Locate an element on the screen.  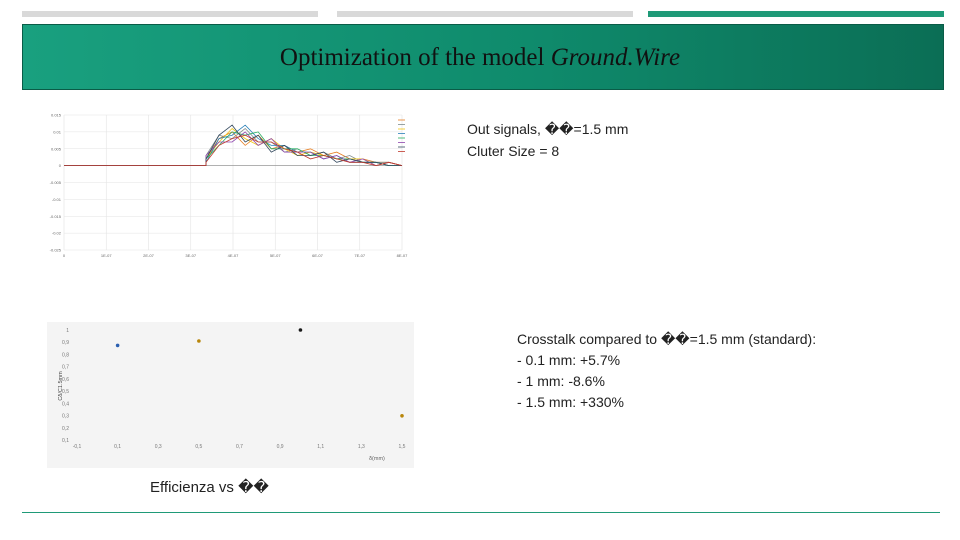
x-tick-label: 1,5 is located at coordinates (402, 447).